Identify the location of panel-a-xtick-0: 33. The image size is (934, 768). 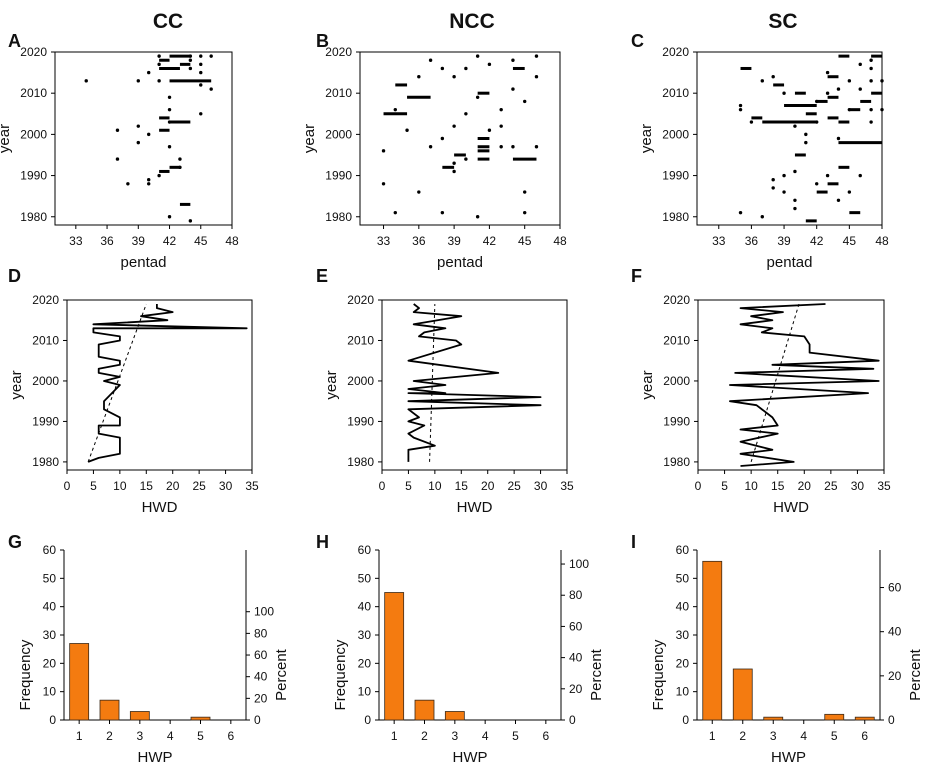
(76, 241).